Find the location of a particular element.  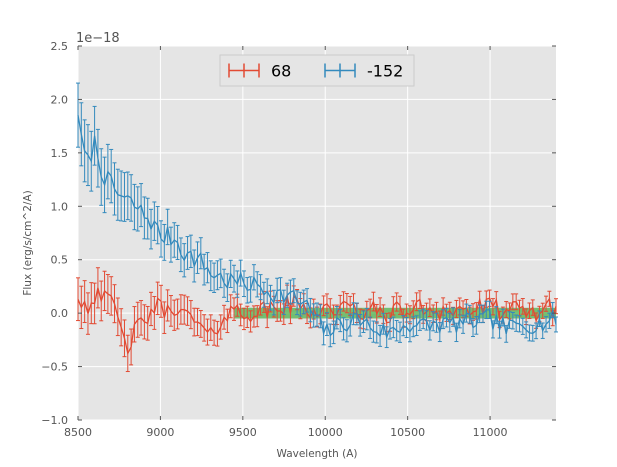

y-tick-label-4: 1.0 is located at coordinates (60, 206).